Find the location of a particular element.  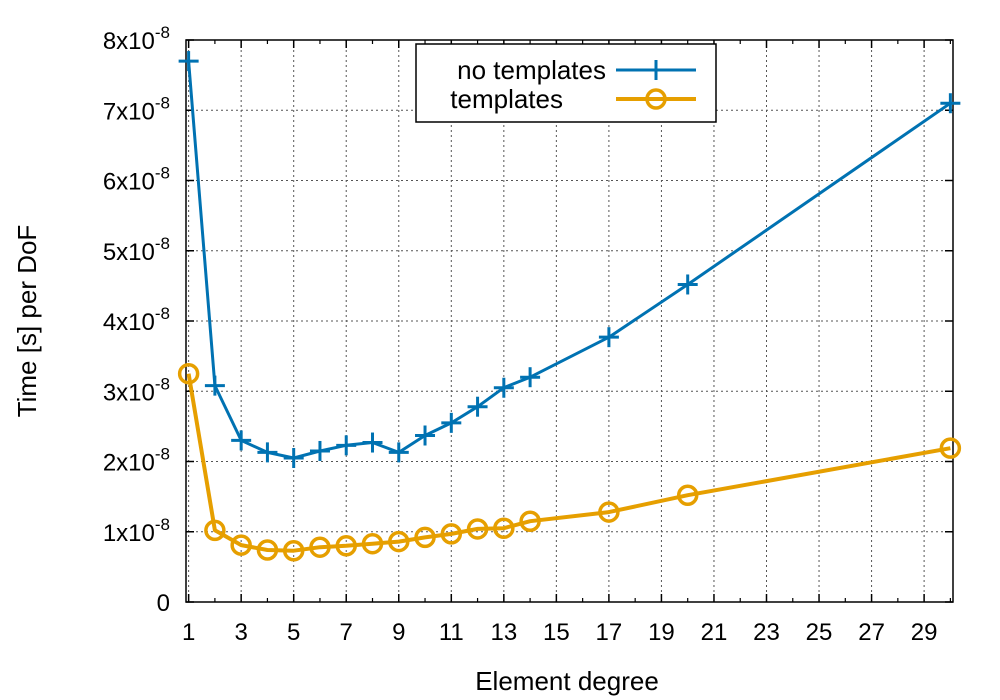

x-tick-label: 3 is located at coordinates (240, 632).